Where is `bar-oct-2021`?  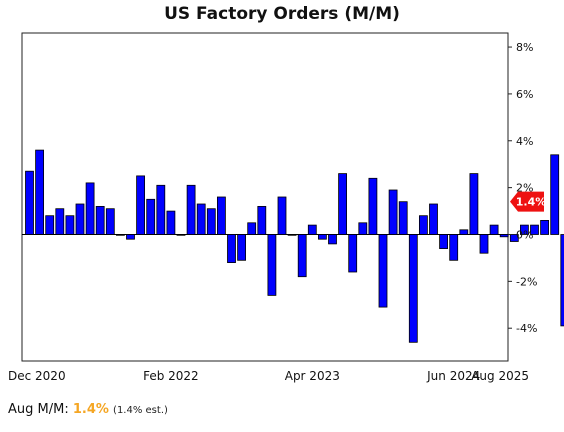 bar-oct-2021 is located at coordinates (130, 237).